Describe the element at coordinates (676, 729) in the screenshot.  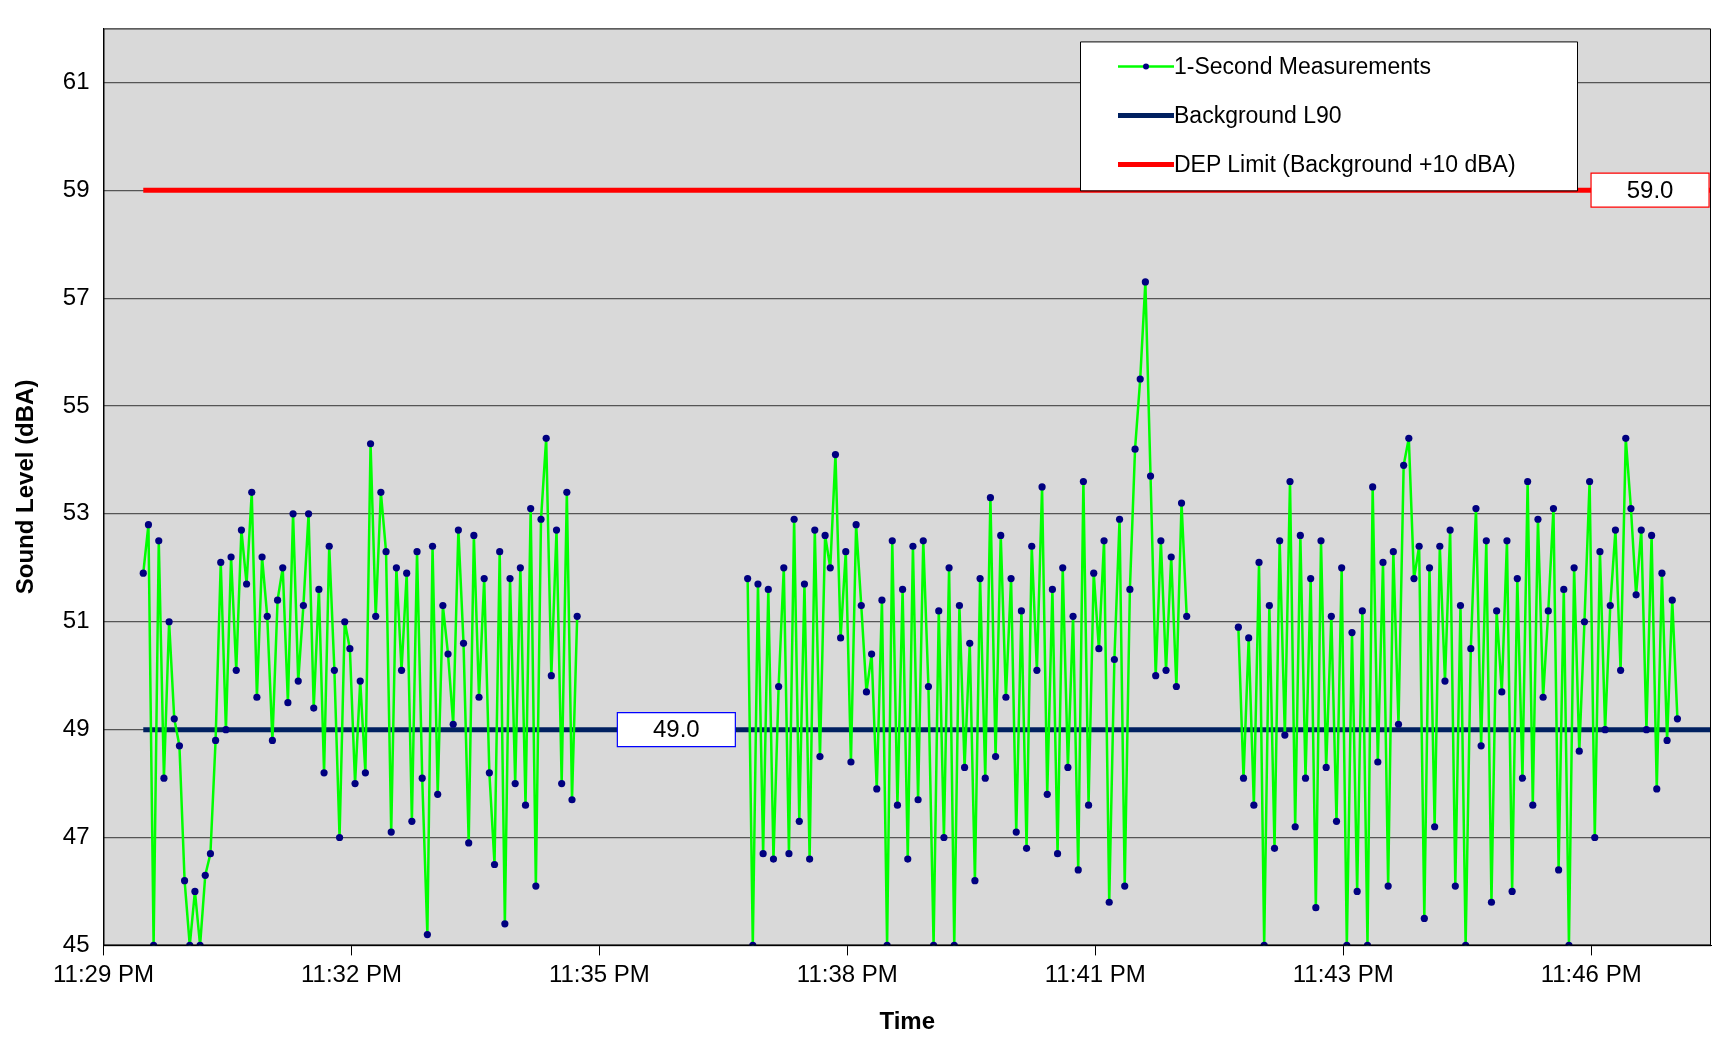
I see `annotation: 49.0` at that location.